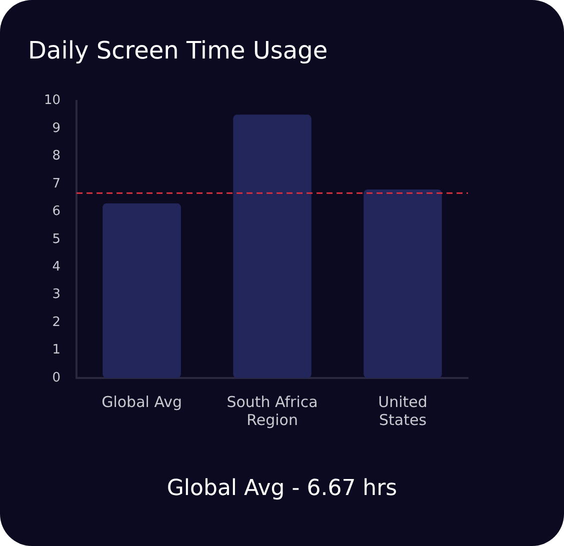 This screenshot has height=546, width=564. What do you see at coordinates (56, 322) in the screenshot?
I see `y-tick-label: 2` at bounding box center [56, 322].